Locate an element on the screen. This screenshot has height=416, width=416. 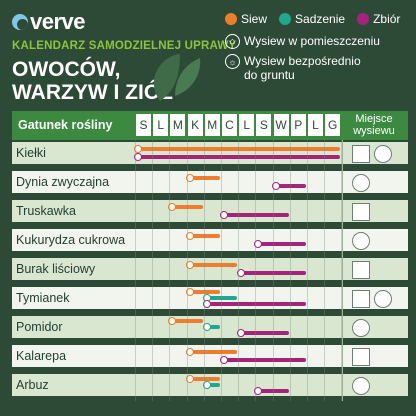
brand-name: verve is located at coordinates (58, 21).